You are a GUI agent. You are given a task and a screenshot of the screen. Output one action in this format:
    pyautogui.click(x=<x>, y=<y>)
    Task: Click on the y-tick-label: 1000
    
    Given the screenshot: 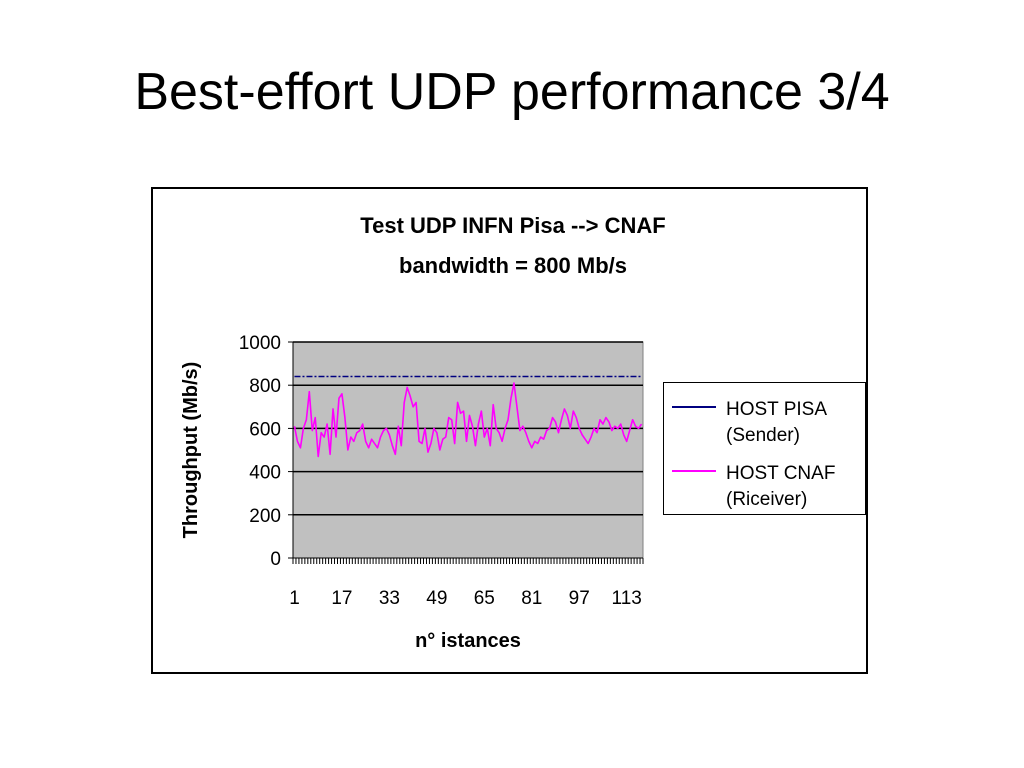 What is the action you would take?
    pyautogui.click(x=260, y=343)
    